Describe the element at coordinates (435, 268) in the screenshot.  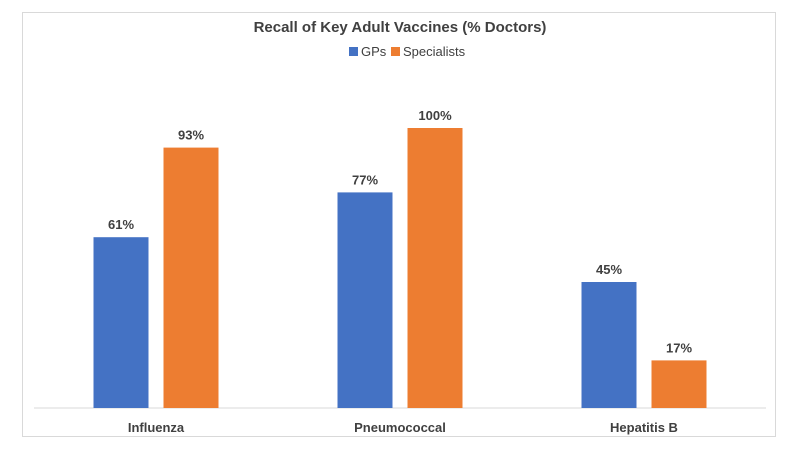
I see `bar-specialists-pneumococcal` at that location.